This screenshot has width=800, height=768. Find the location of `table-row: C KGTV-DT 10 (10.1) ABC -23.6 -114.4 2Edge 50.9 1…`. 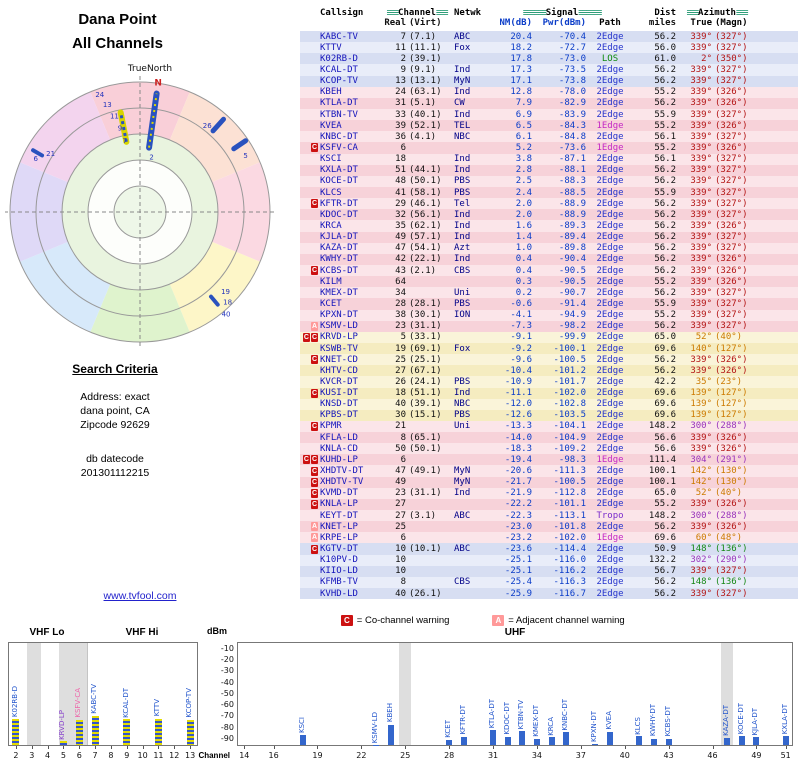

table-row: C KGTV-DT 10 (10.1) ABC -23.6 -114.4 2Edge 50.9 1… is located at coordinates (549, 549).